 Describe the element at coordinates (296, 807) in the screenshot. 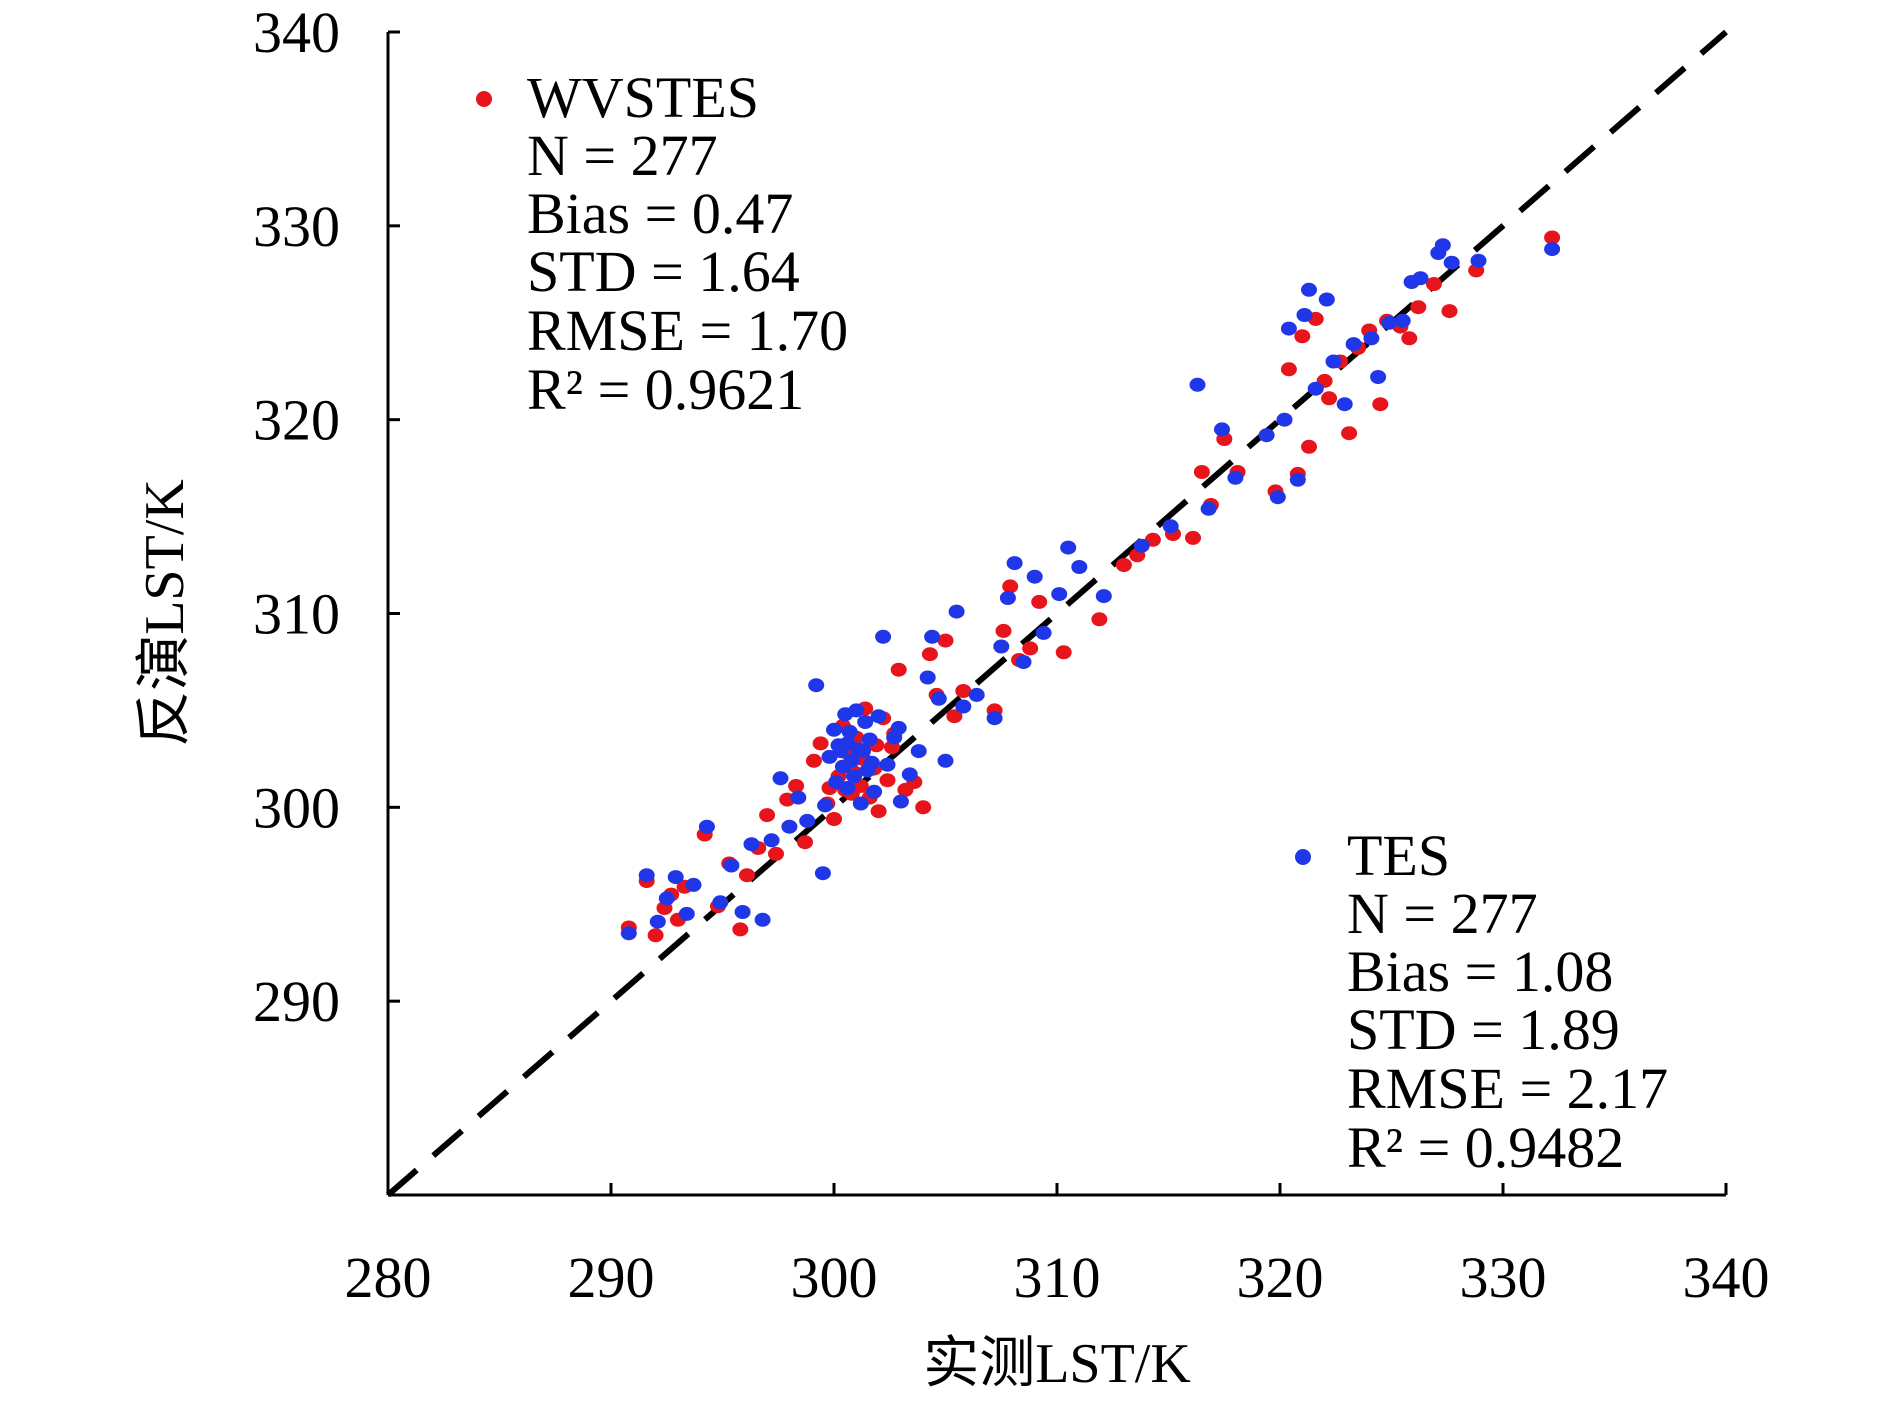

I see `y-tick-label-300: 300` at that location.